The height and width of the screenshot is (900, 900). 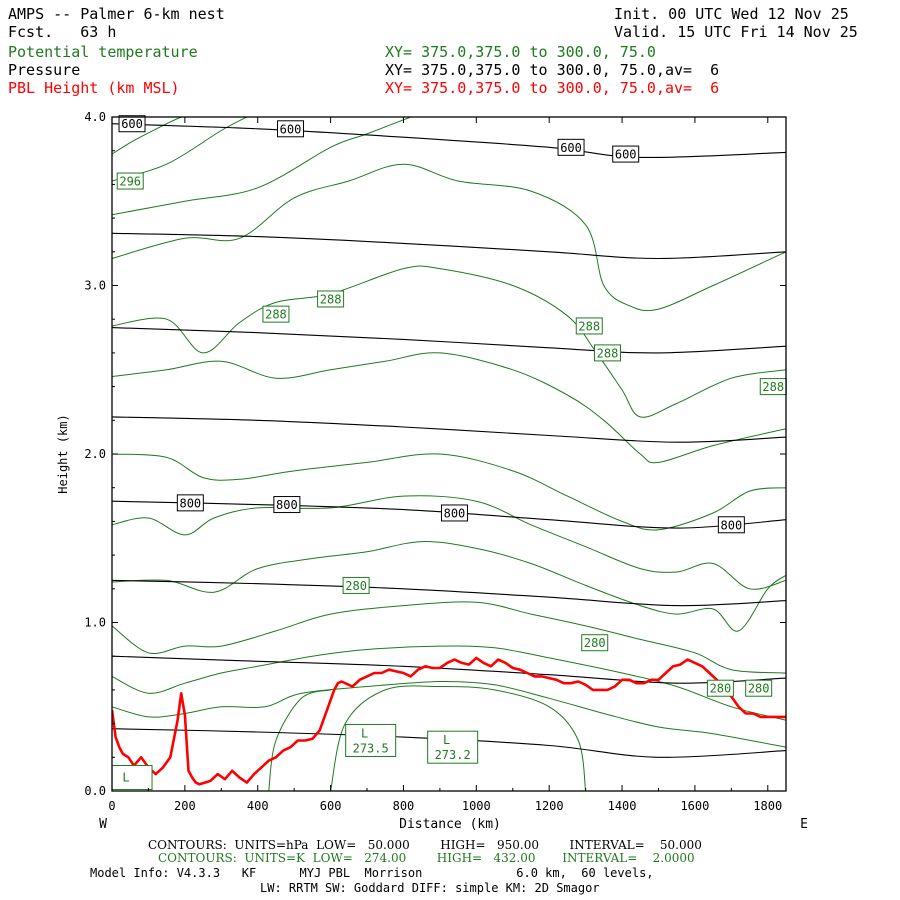 I want to click on y-tick-label-3.0: 3.0, so click(x=95, y=286).